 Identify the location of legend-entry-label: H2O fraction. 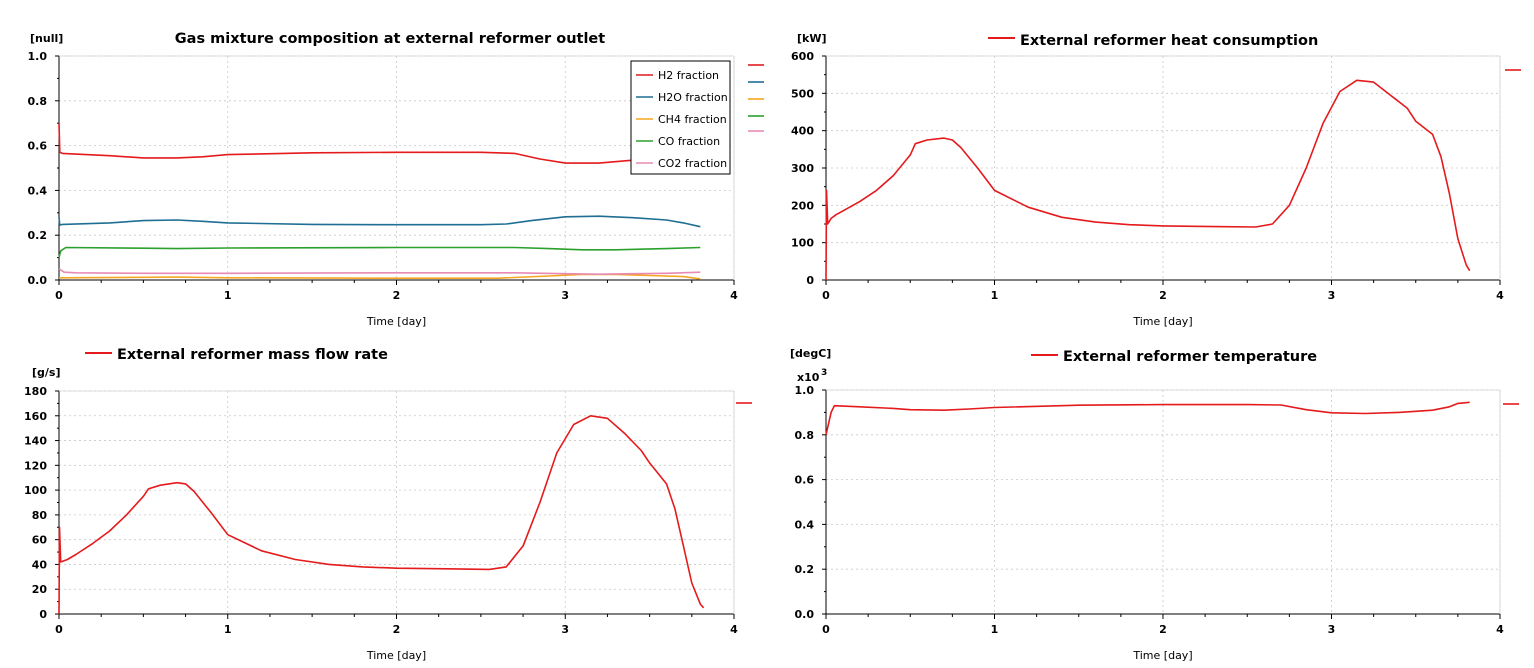
(693, 97).